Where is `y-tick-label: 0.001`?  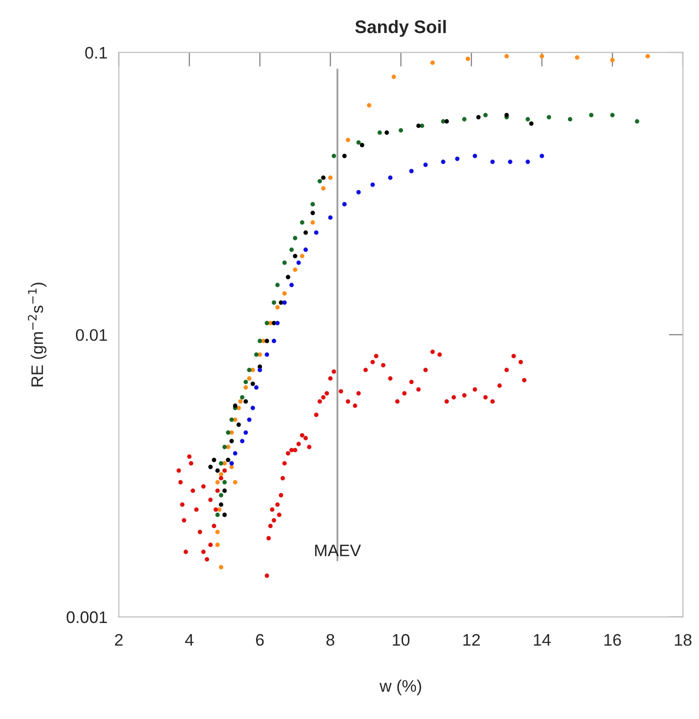 y-tick-label: 0.001 is located at coordinates (86, 617).